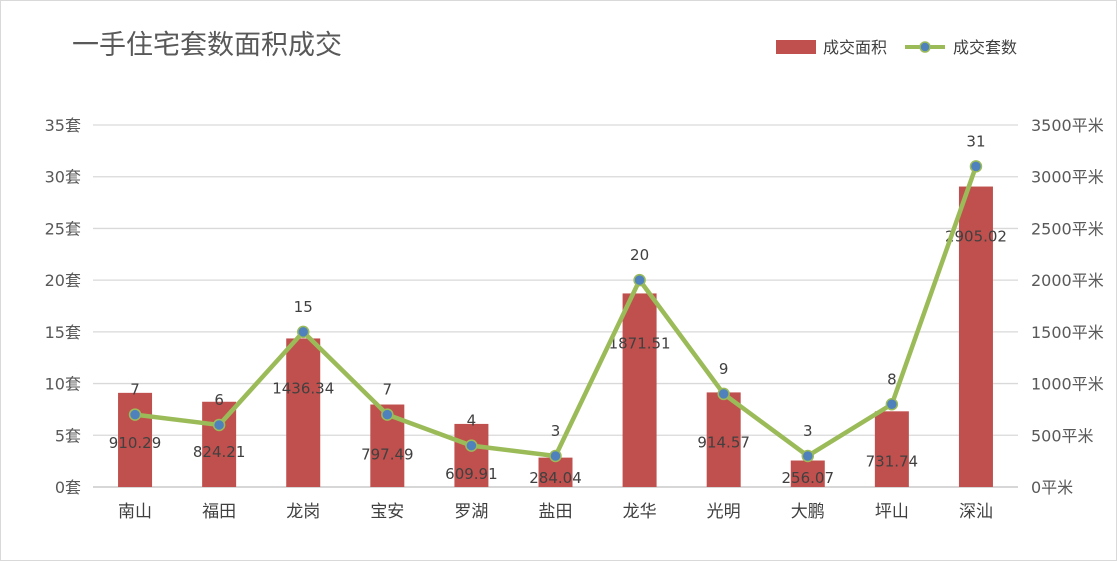 The width and height of the screenshot is (1117, 561). What do you see at coordinates (68, 435) in the screenshot?
I see `y-left-tick-label: 5套` at bounding box center [68, 435].